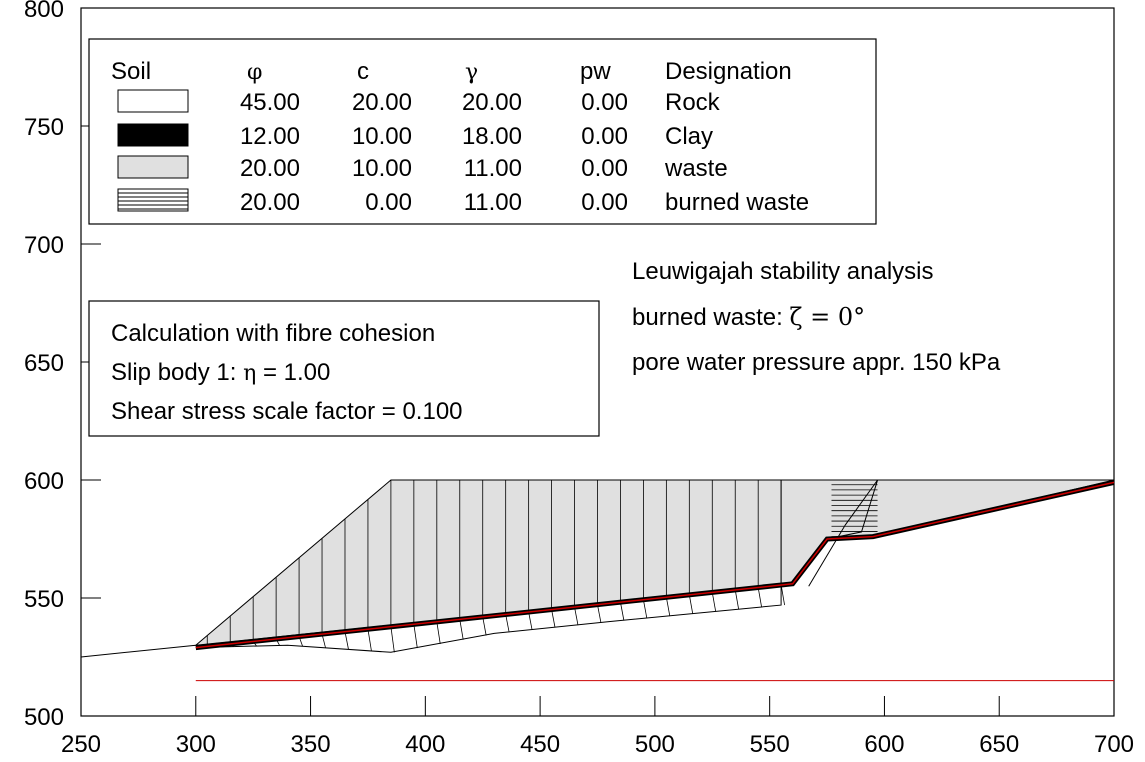 Image resolution: width=1145 pixels, height=762 pixels. Describe the element at coordinates (597, 727) in the screenshot. I see `x-axis: 250 300 350 400 450 500 550 600 650 700` at that location.